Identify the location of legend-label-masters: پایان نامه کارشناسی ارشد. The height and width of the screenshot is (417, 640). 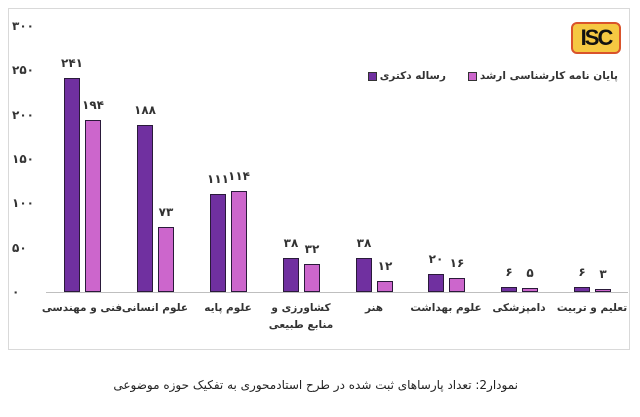
(548, 76).